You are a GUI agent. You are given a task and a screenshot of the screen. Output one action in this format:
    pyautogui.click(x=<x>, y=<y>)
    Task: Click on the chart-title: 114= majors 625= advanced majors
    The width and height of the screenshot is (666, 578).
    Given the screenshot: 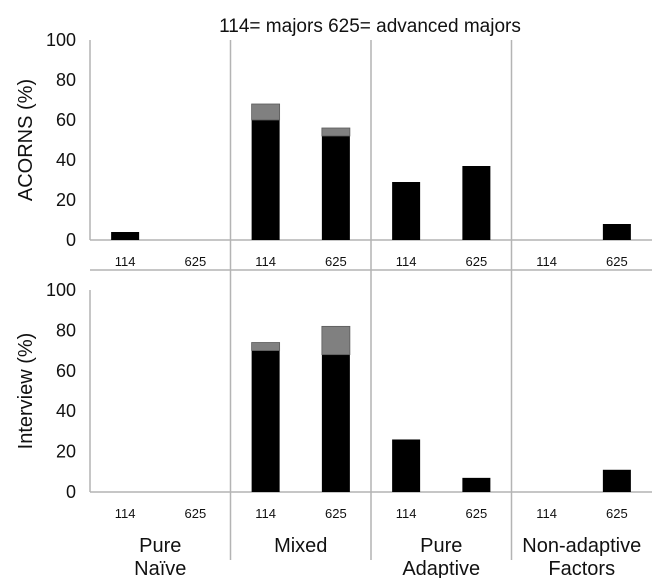 What is the action you would take?
    pyautogui.click(x=370, y=26)
    